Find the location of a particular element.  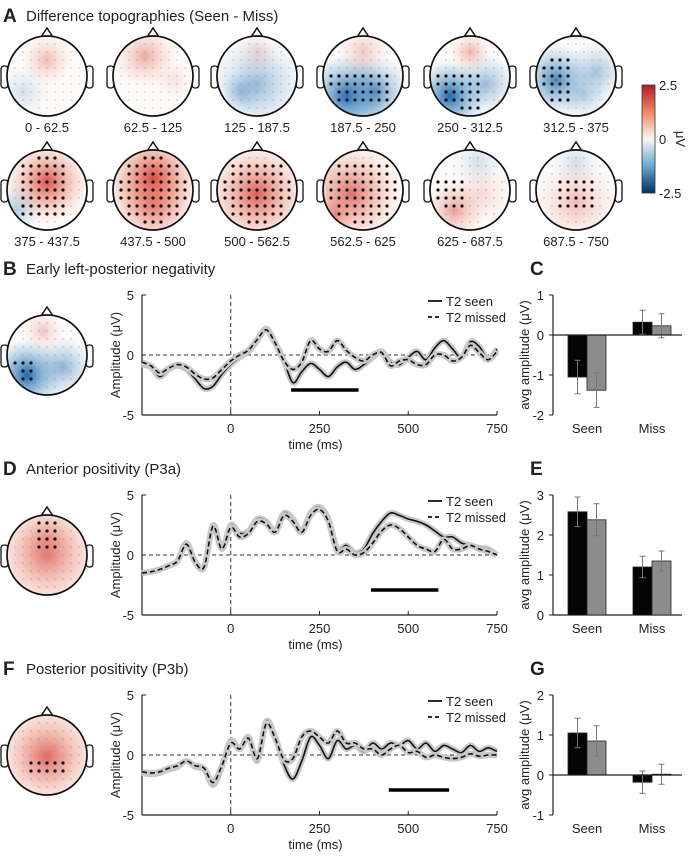

panel-letter: B is located at coordinates (10, 269).